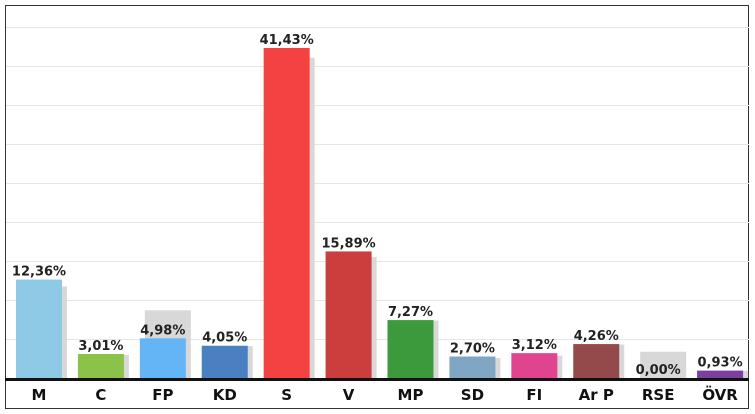 This screenshot has width=755, height=414. Describe the element at coordinates (596, 336) in the screenshot. I see `value-label: 4,26%` at that location.